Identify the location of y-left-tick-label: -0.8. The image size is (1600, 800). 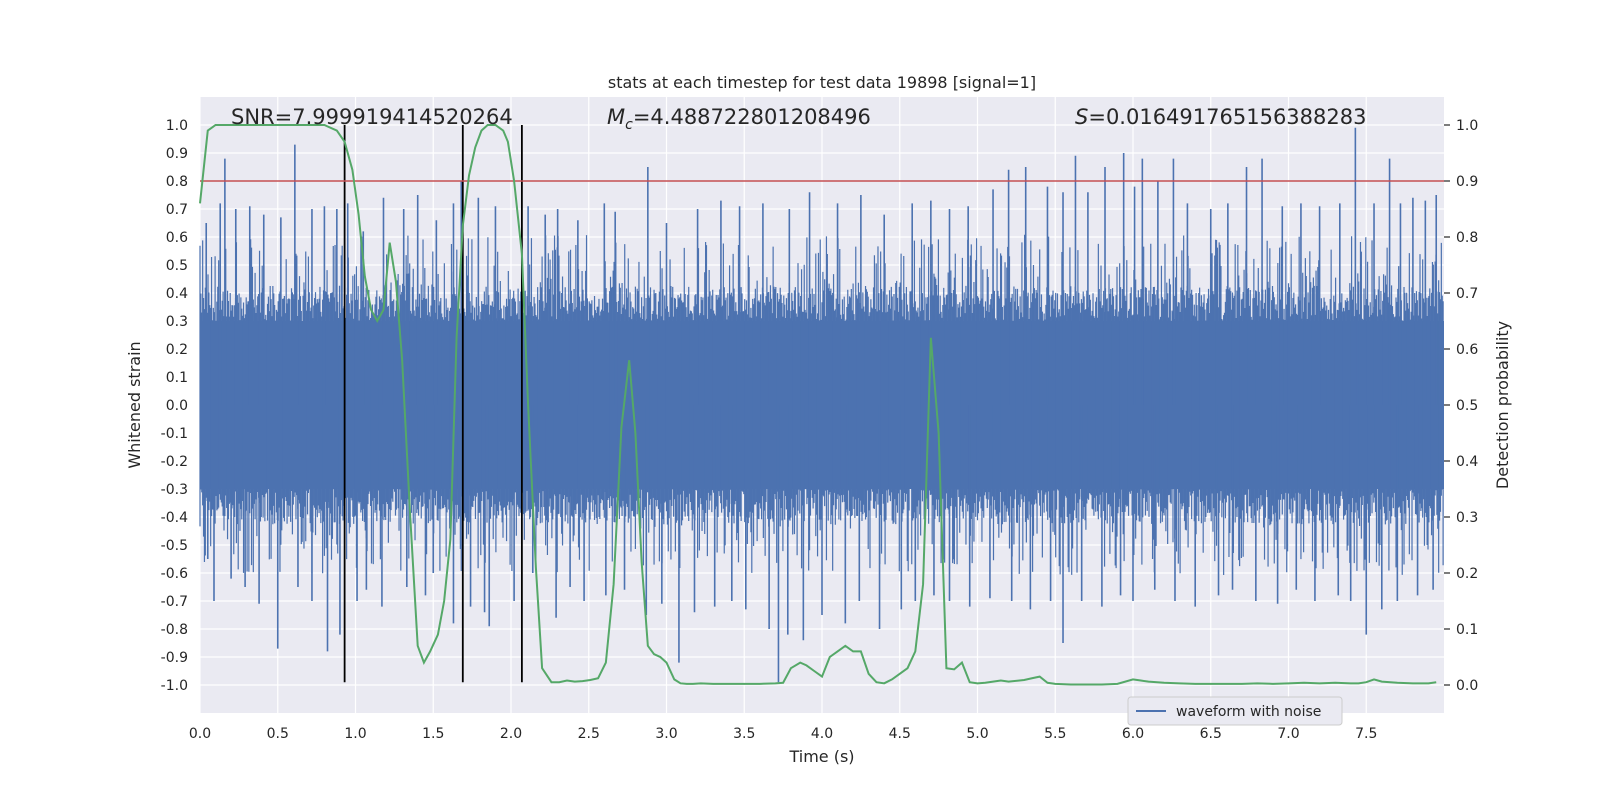
(174, 630).